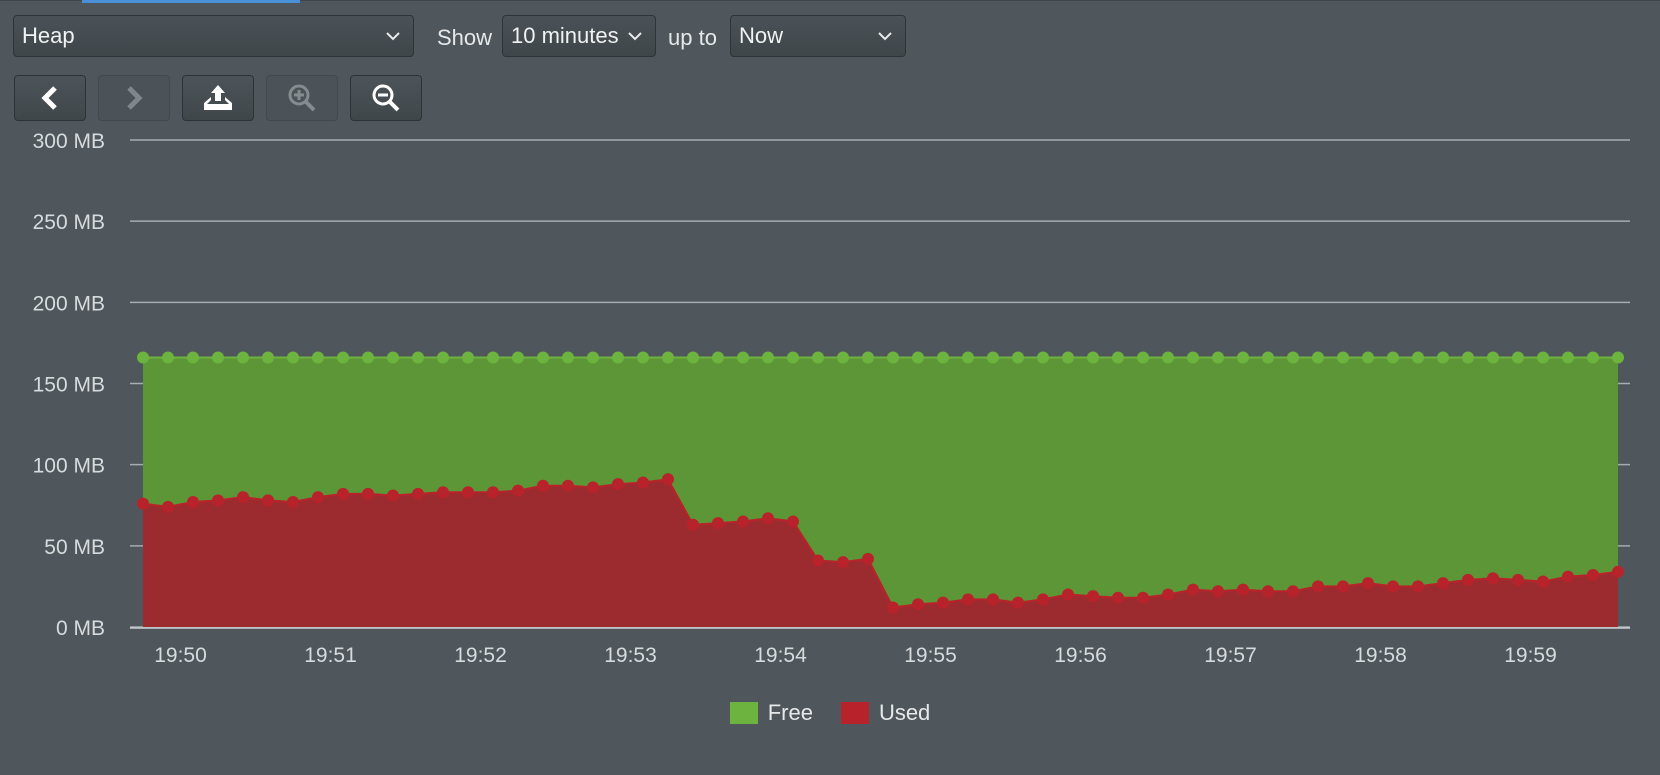 This screenshot has height=775, width=1660. What do you see at coordinates (1380, 655) in the screenshot?
I see `x-tick-label: 19:58` at bounding box center [1380, 655].